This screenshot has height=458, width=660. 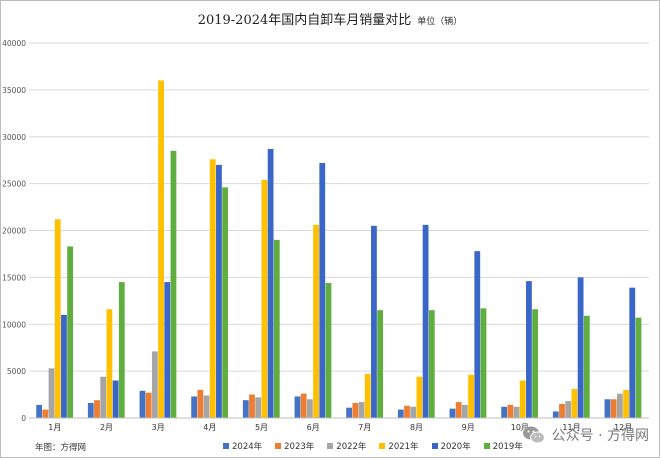 What do you see at coordinates (504, 412) in the screenshot?
I see `bar-2024年-10月` at bounding box center [504, 412].